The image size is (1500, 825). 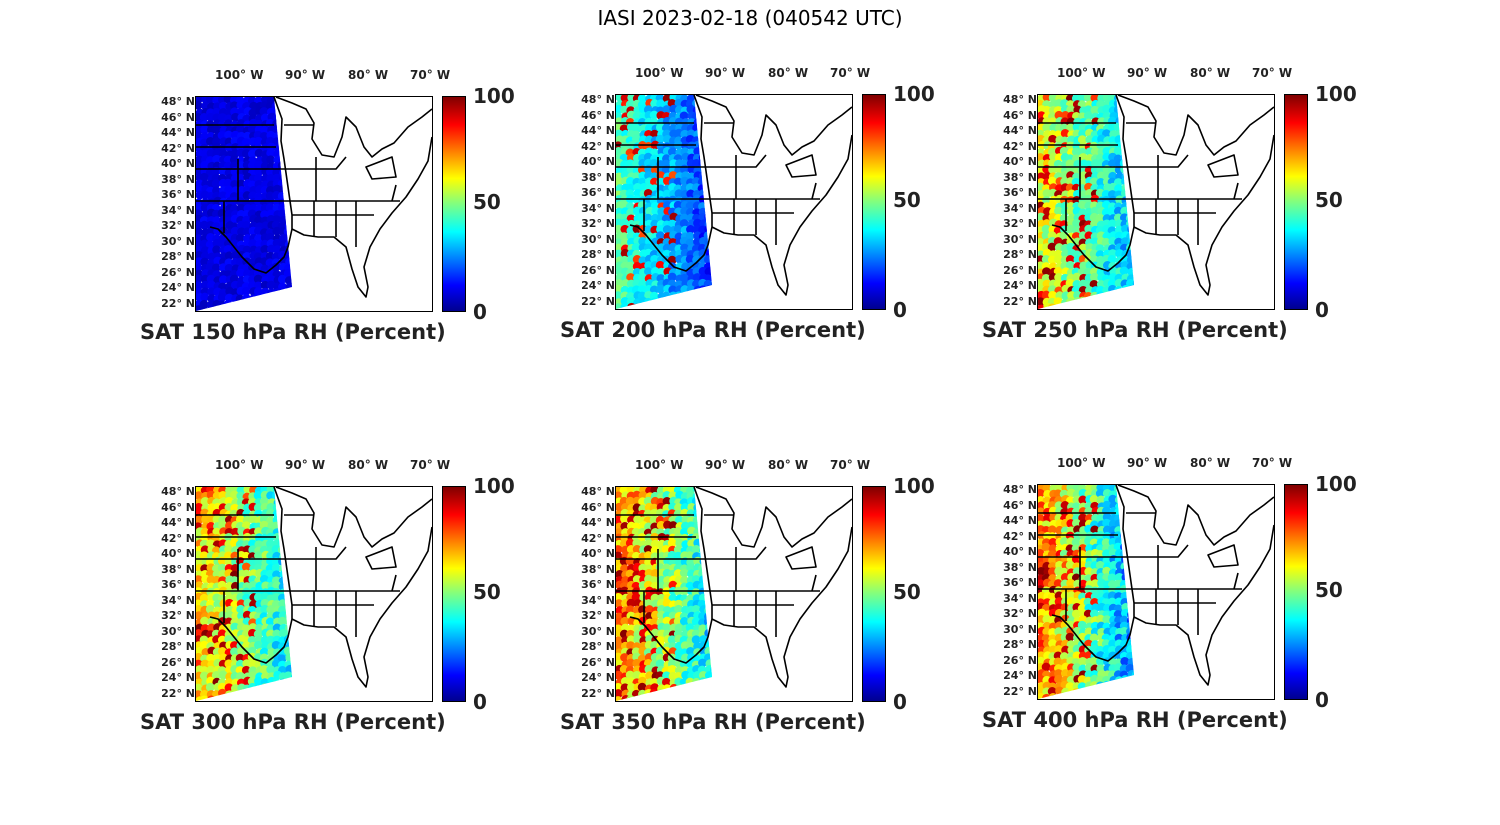 I want to click on latitude-tick-label: 30° N, so click(x=178, y=241).